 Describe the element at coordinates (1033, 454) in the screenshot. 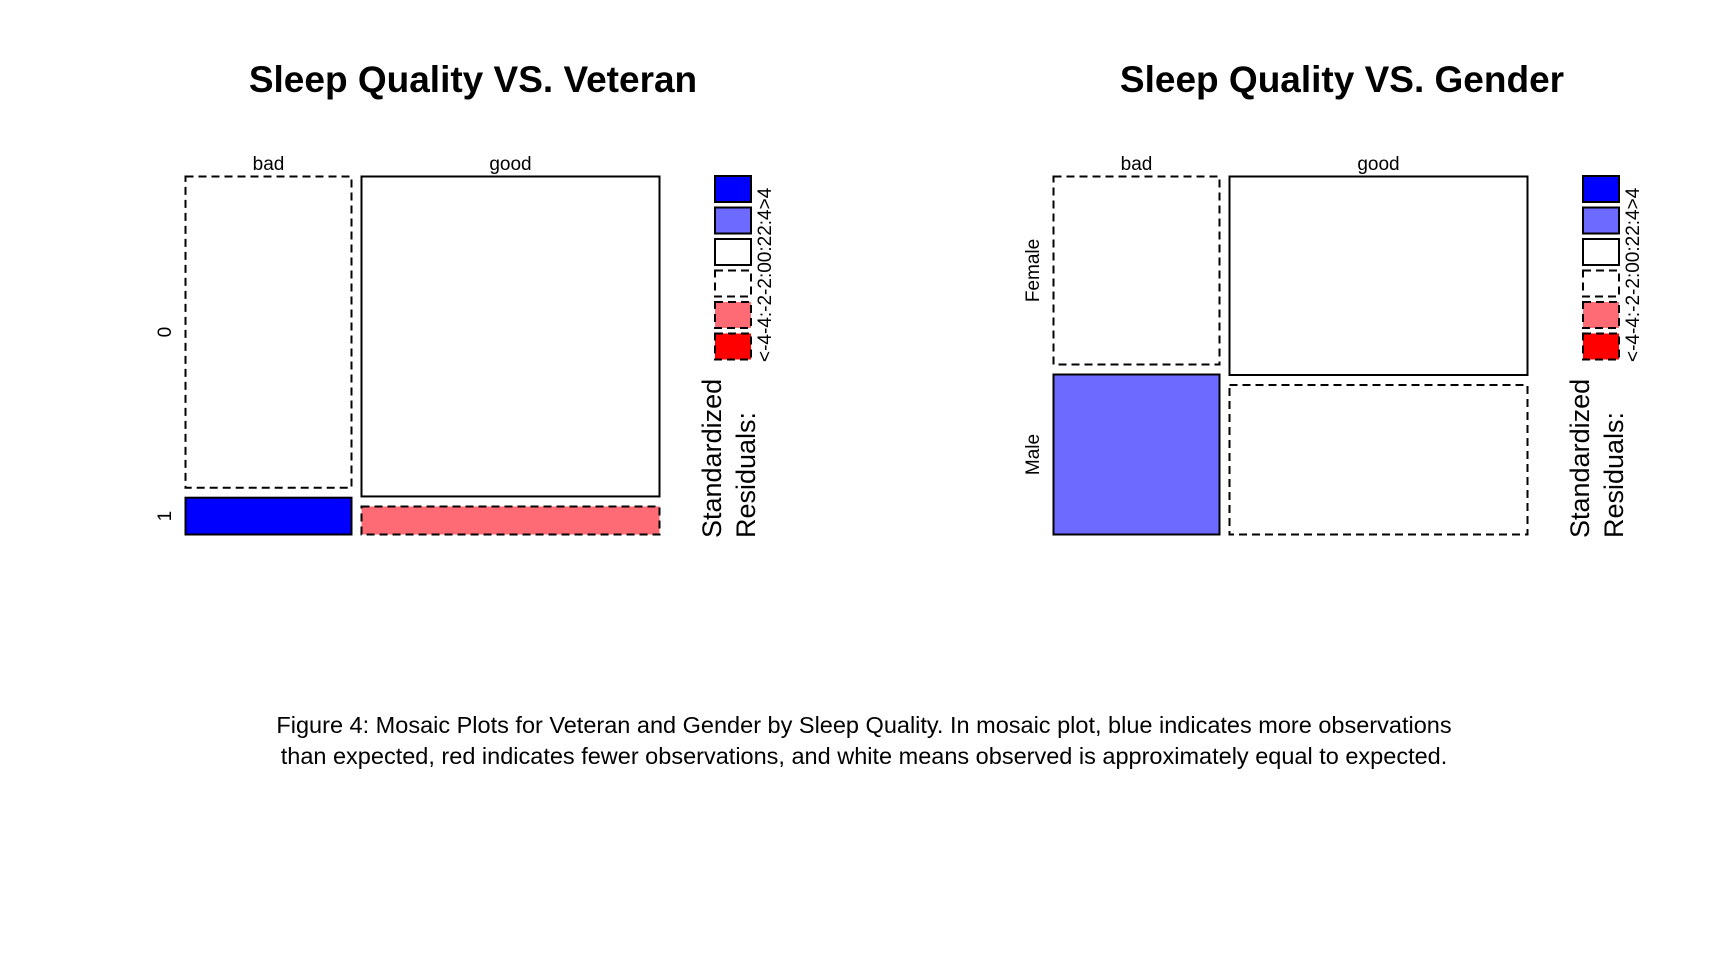

I see `y-category-label: Male` at that location.